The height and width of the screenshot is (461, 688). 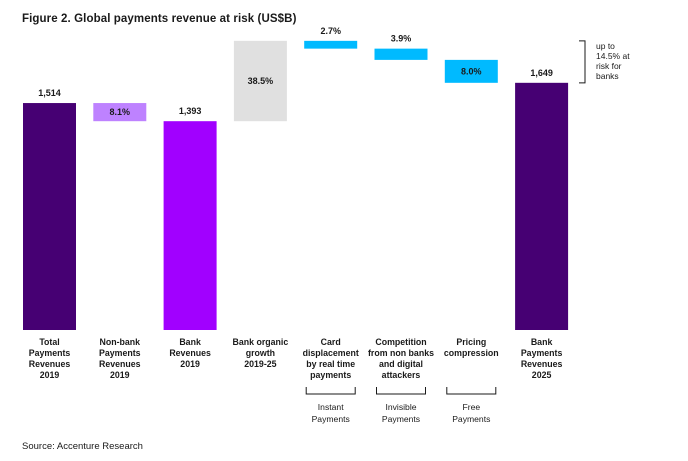 What do you see at coordinates (190, 364) in the screenshot?
I see `category-label-2-2: 2019` at bounding box center [190, 364].